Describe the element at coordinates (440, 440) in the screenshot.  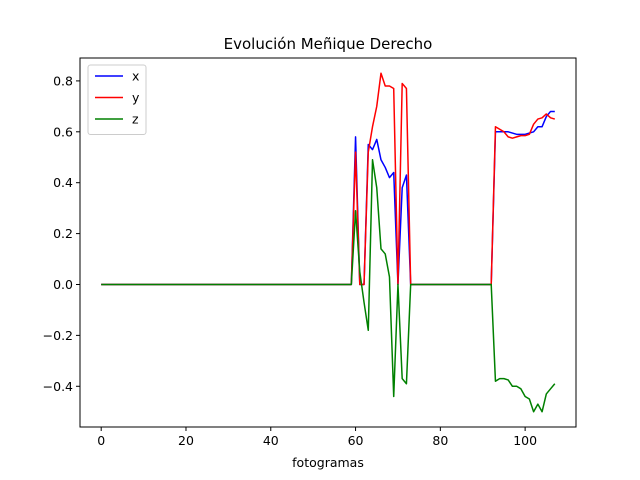
I see `x-tick-label: 80` at that location.